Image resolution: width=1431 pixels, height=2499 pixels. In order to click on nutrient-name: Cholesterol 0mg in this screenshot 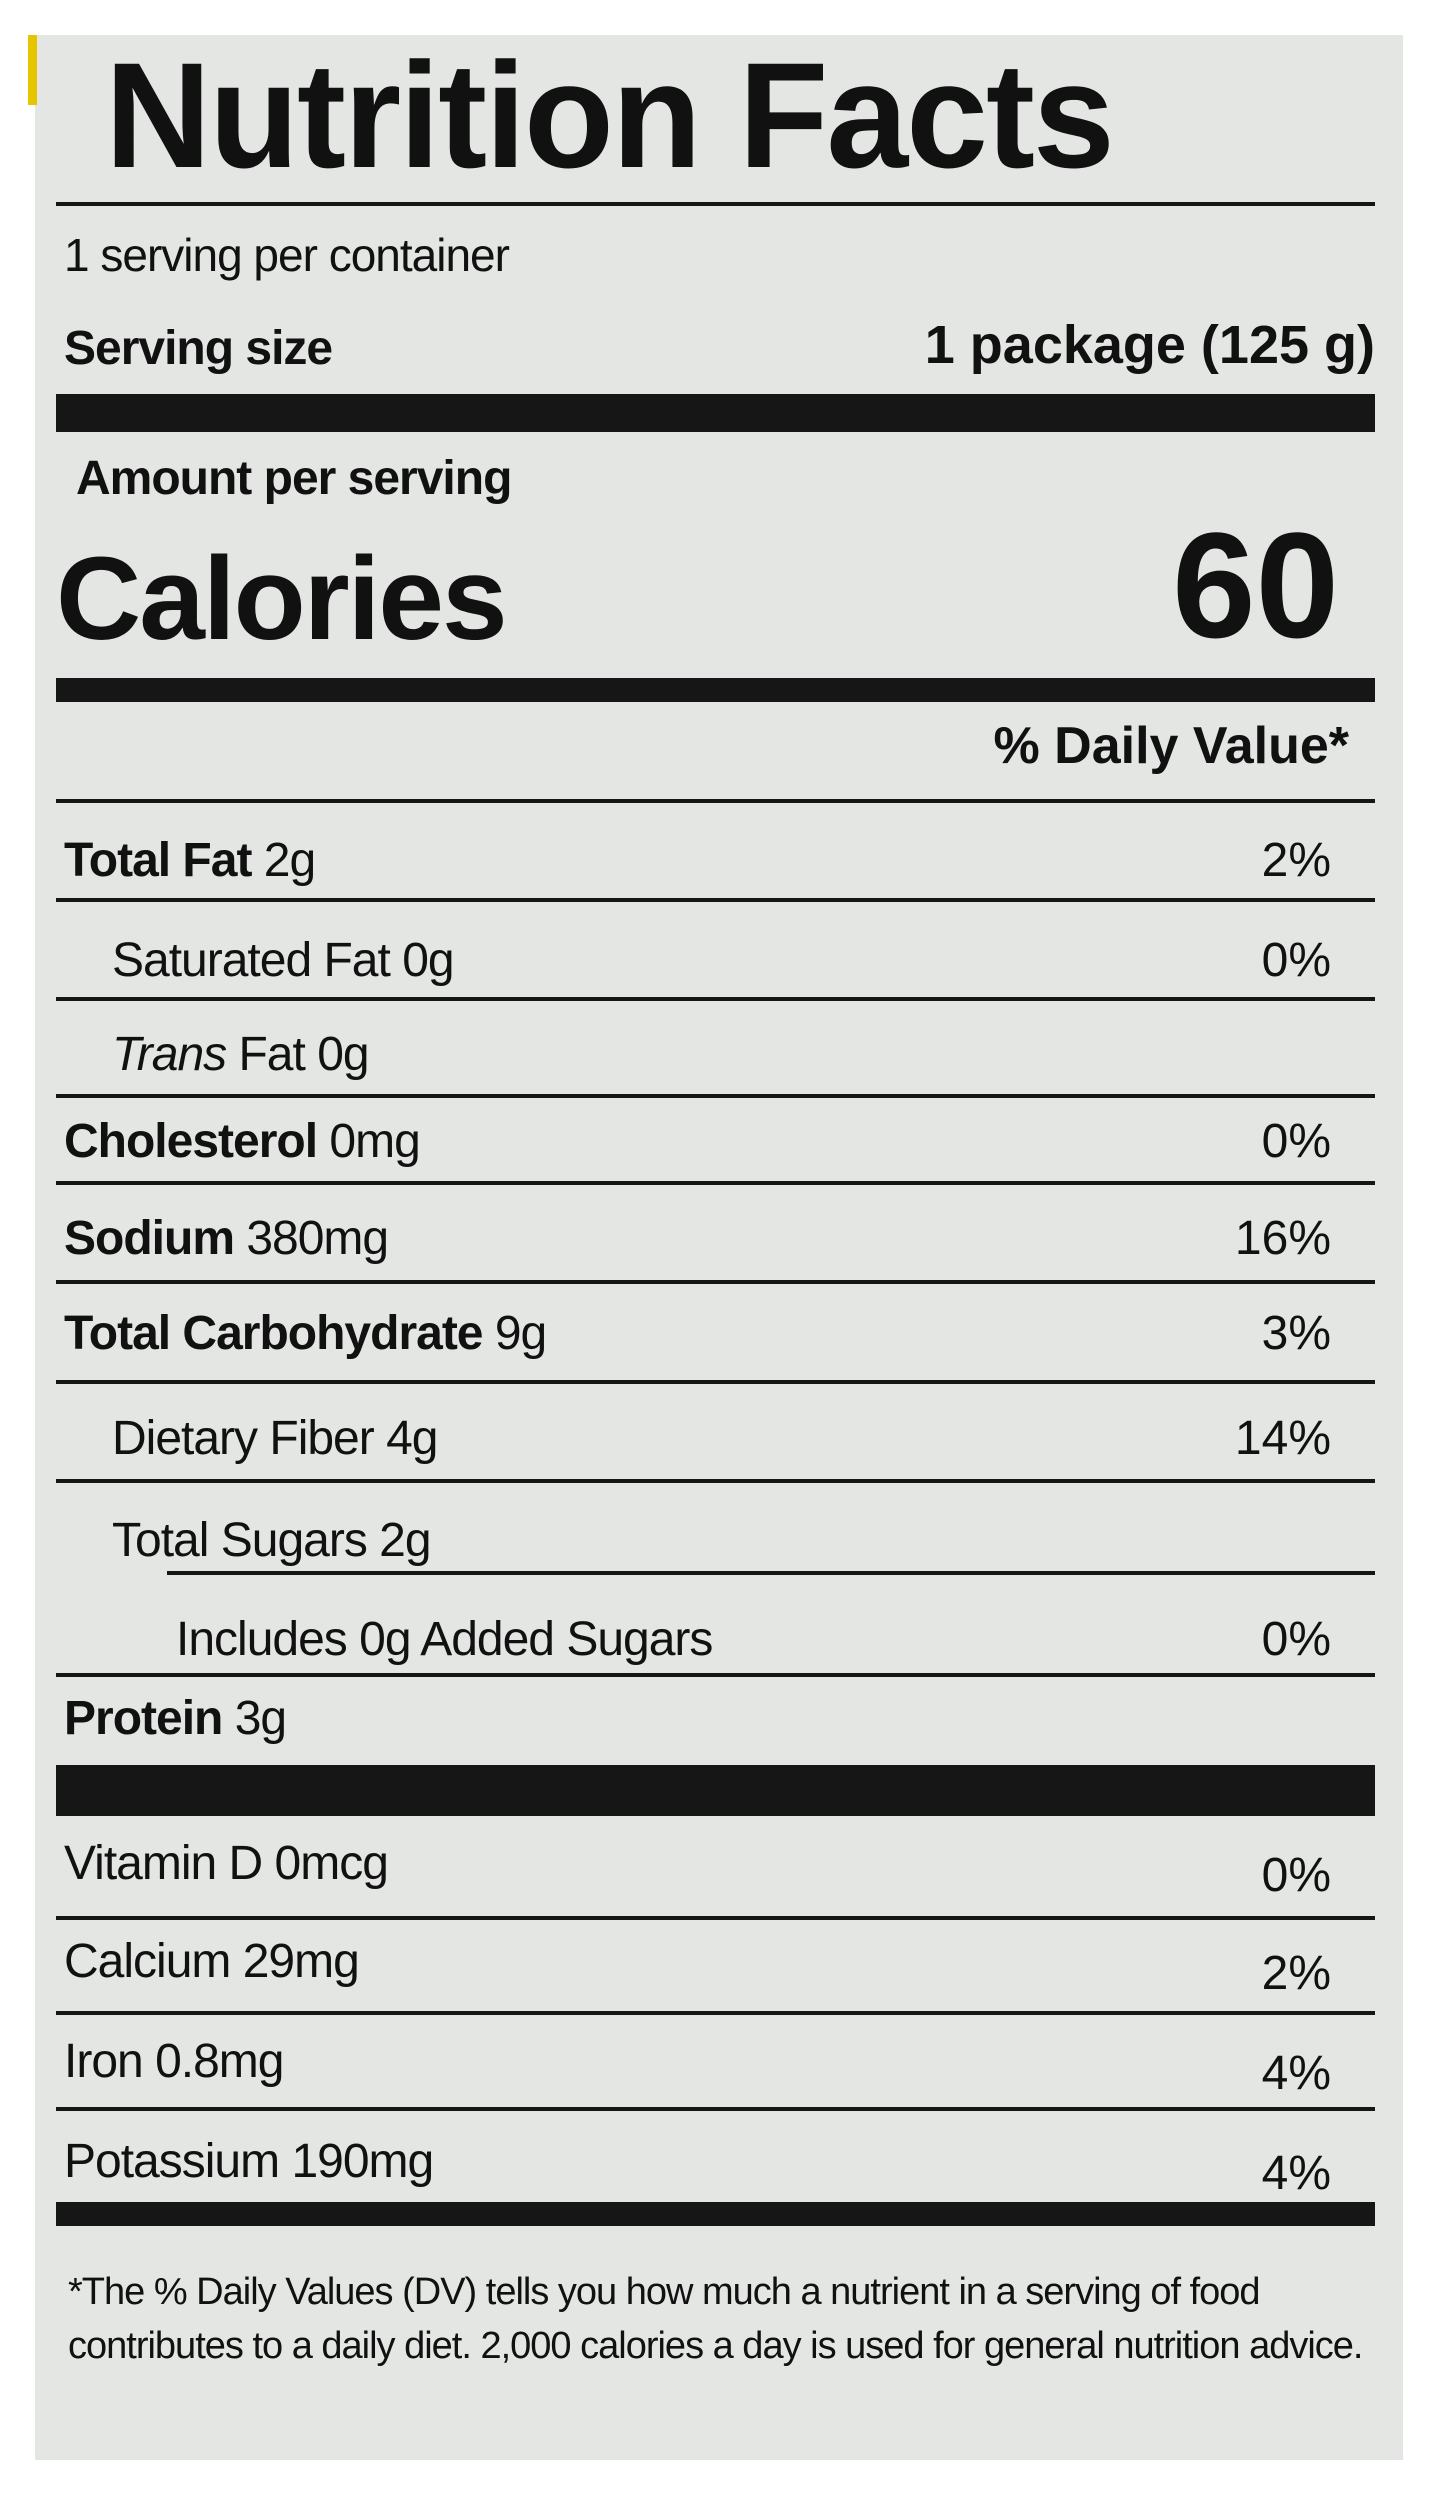, I will do `click(242, 1141)`.